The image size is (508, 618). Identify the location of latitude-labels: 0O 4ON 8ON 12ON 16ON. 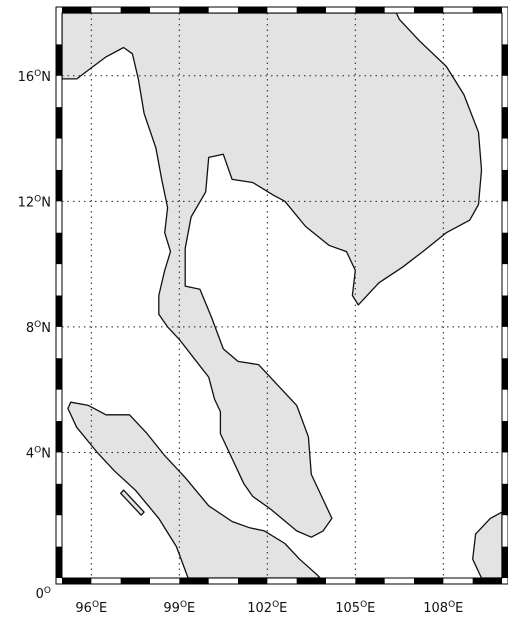
(34, 335).